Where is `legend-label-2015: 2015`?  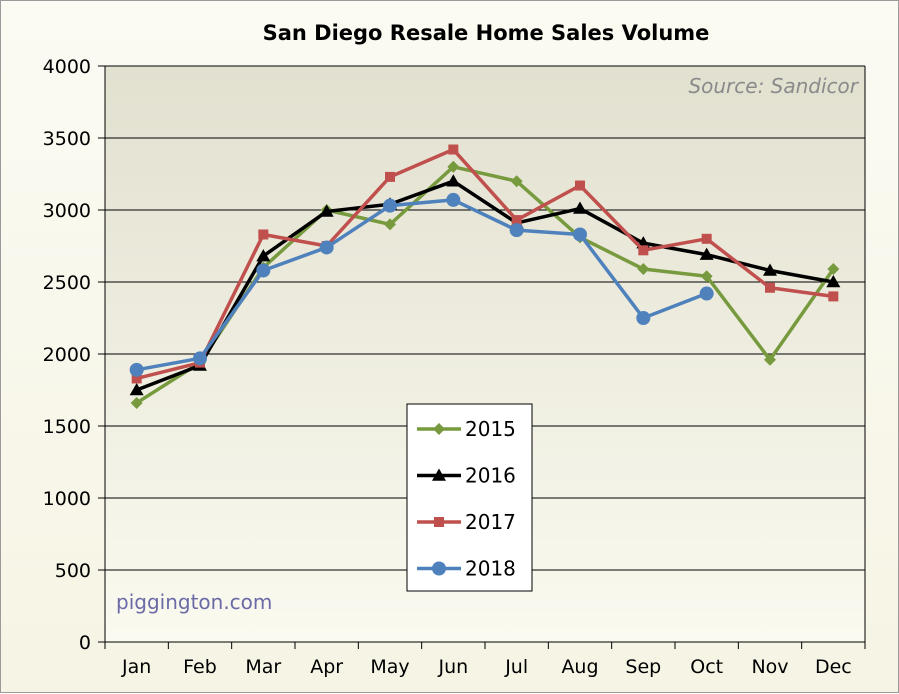 legend-label-2015: 2015 is located at coordinates (490, 429).